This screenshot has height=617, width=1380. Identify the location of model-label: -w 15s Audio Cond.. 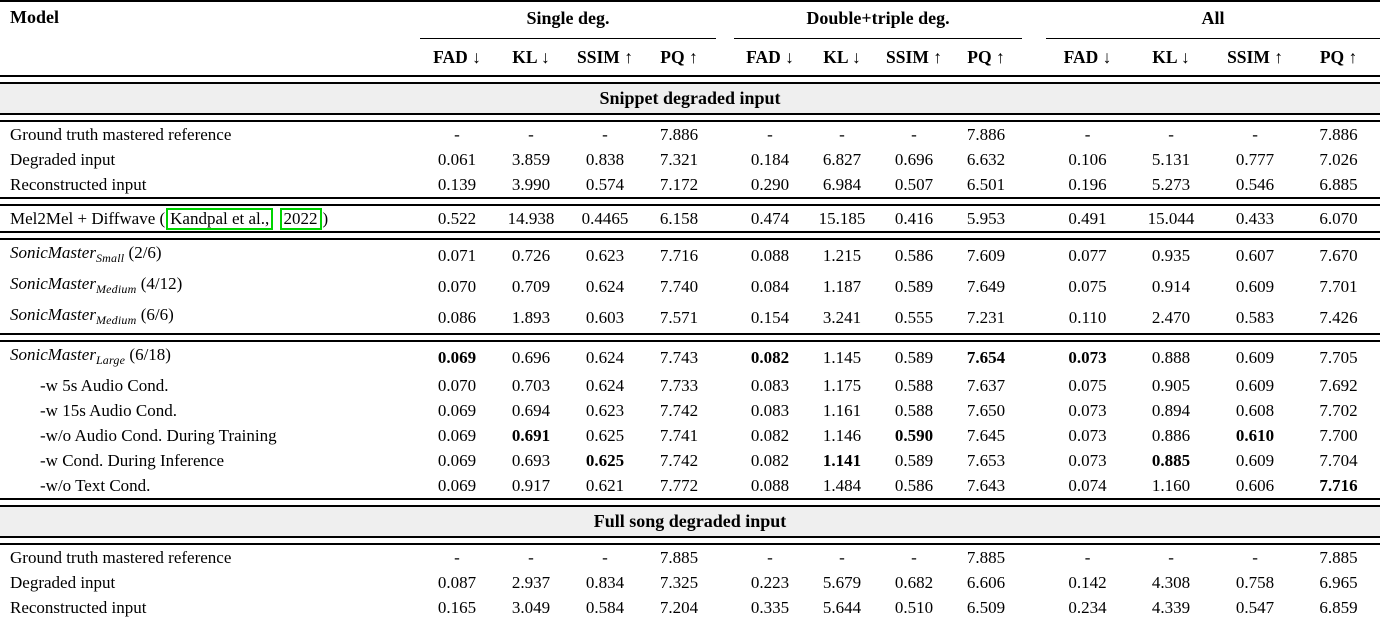
(210, 410).